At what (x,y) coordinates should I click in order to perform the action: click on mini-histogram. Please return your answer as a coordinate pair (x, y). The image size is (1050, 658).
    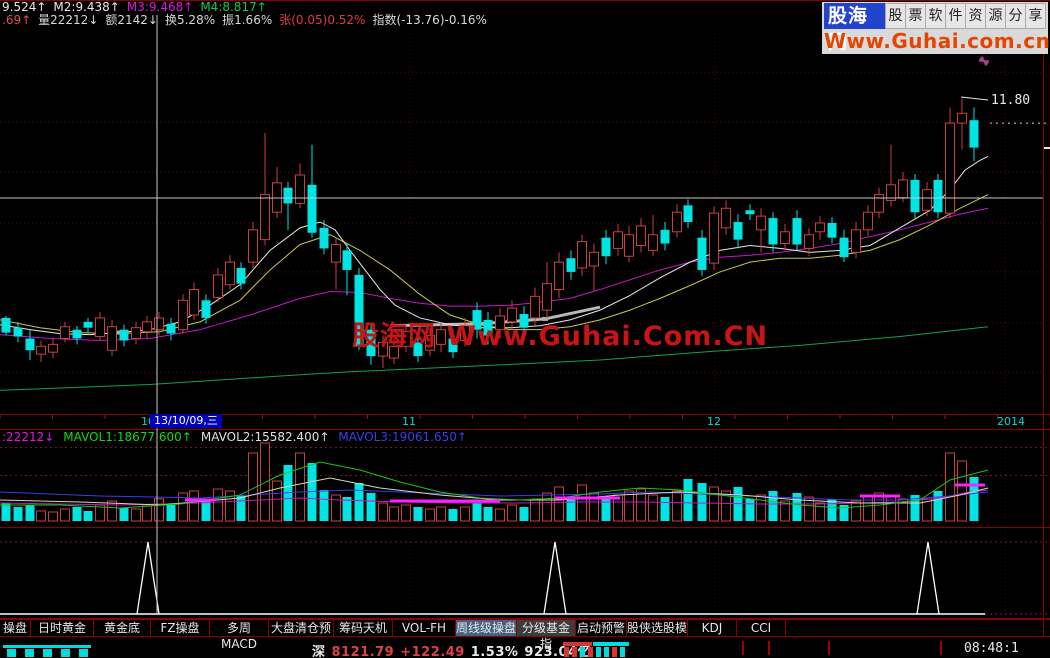
    Looking at the image, I should click on (596, 649).